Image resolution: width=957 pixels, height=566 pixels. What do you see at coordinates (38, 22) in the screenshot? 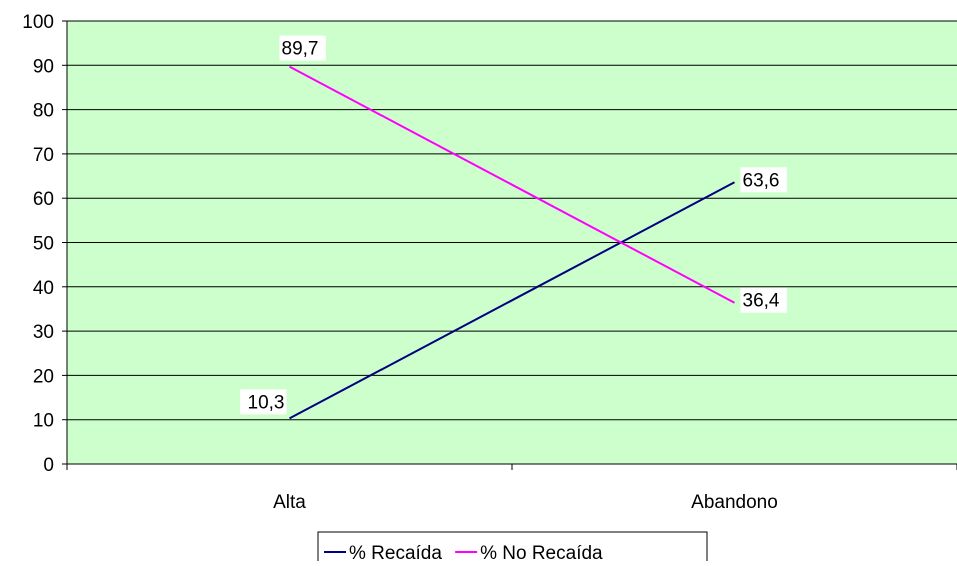
I see `y-tick-label: 100` at bounding box center [38, 22].